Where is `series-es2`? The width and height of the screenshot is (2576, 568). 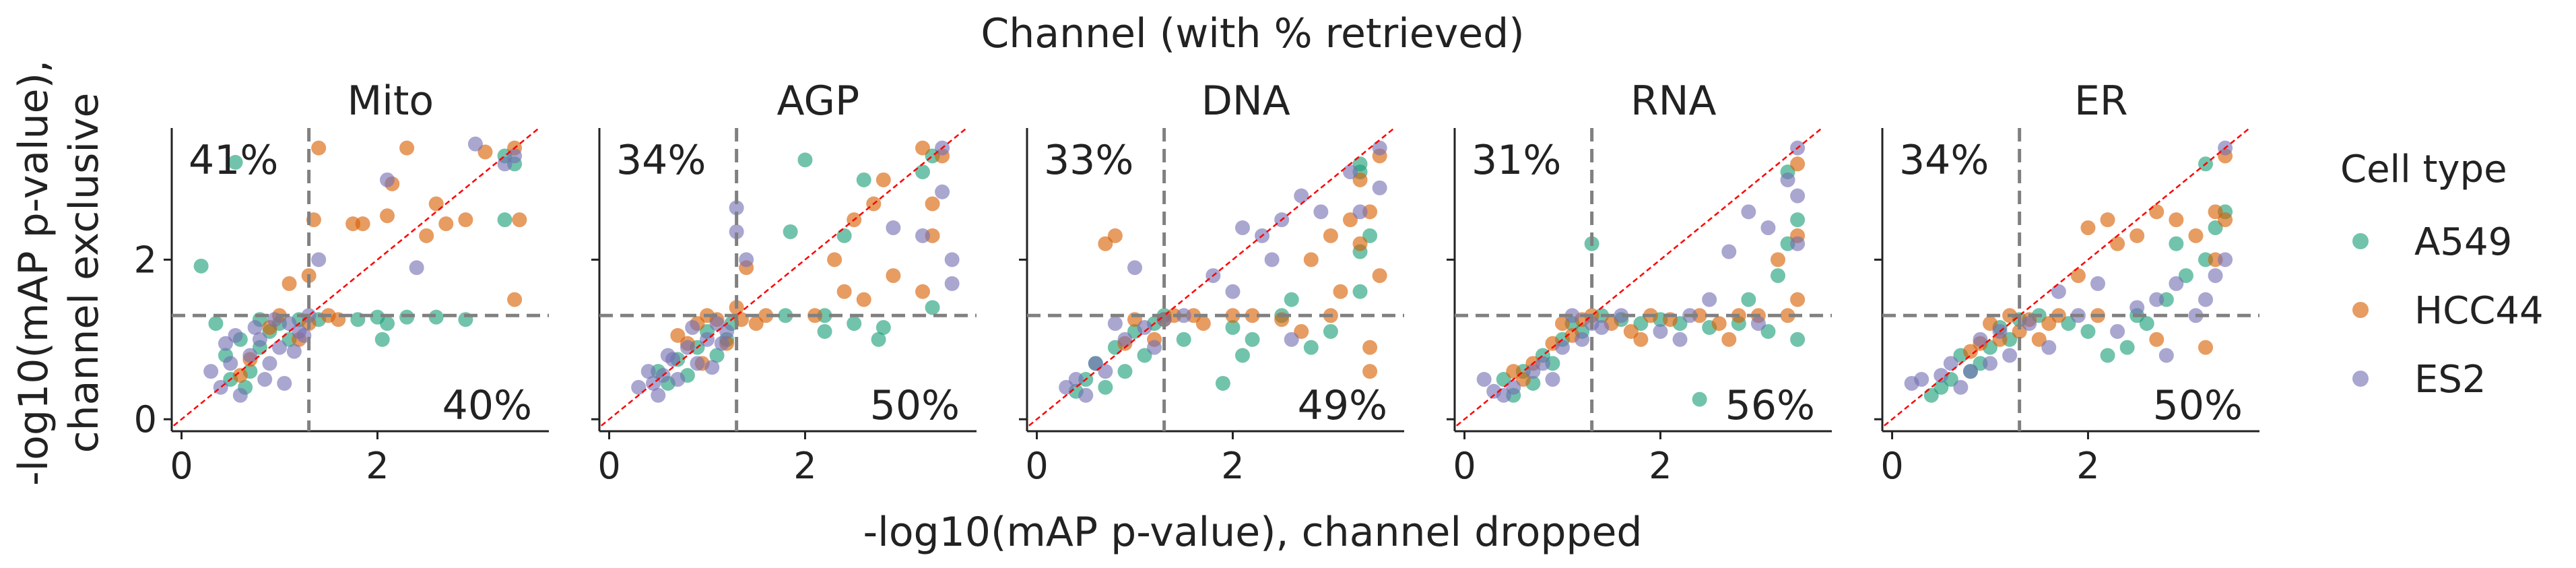 series-es2 is located at coordinates (363, 269).